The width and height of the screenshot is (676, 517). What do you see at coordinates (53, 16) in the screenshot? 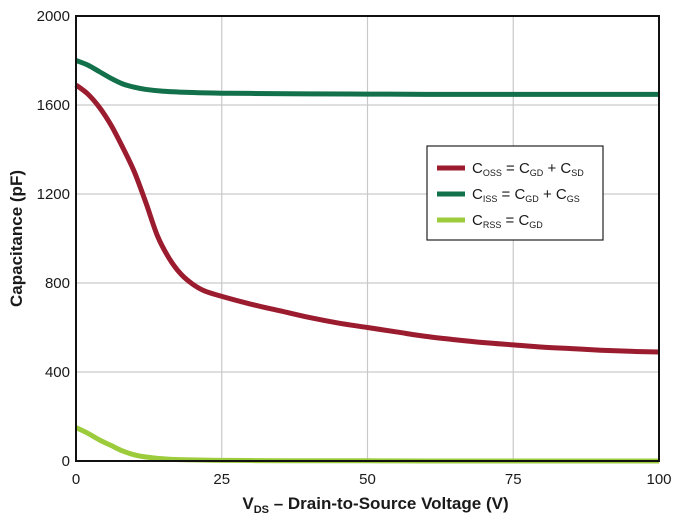
I see `y-tick-label: 2000` at bounding box center [53, 16].